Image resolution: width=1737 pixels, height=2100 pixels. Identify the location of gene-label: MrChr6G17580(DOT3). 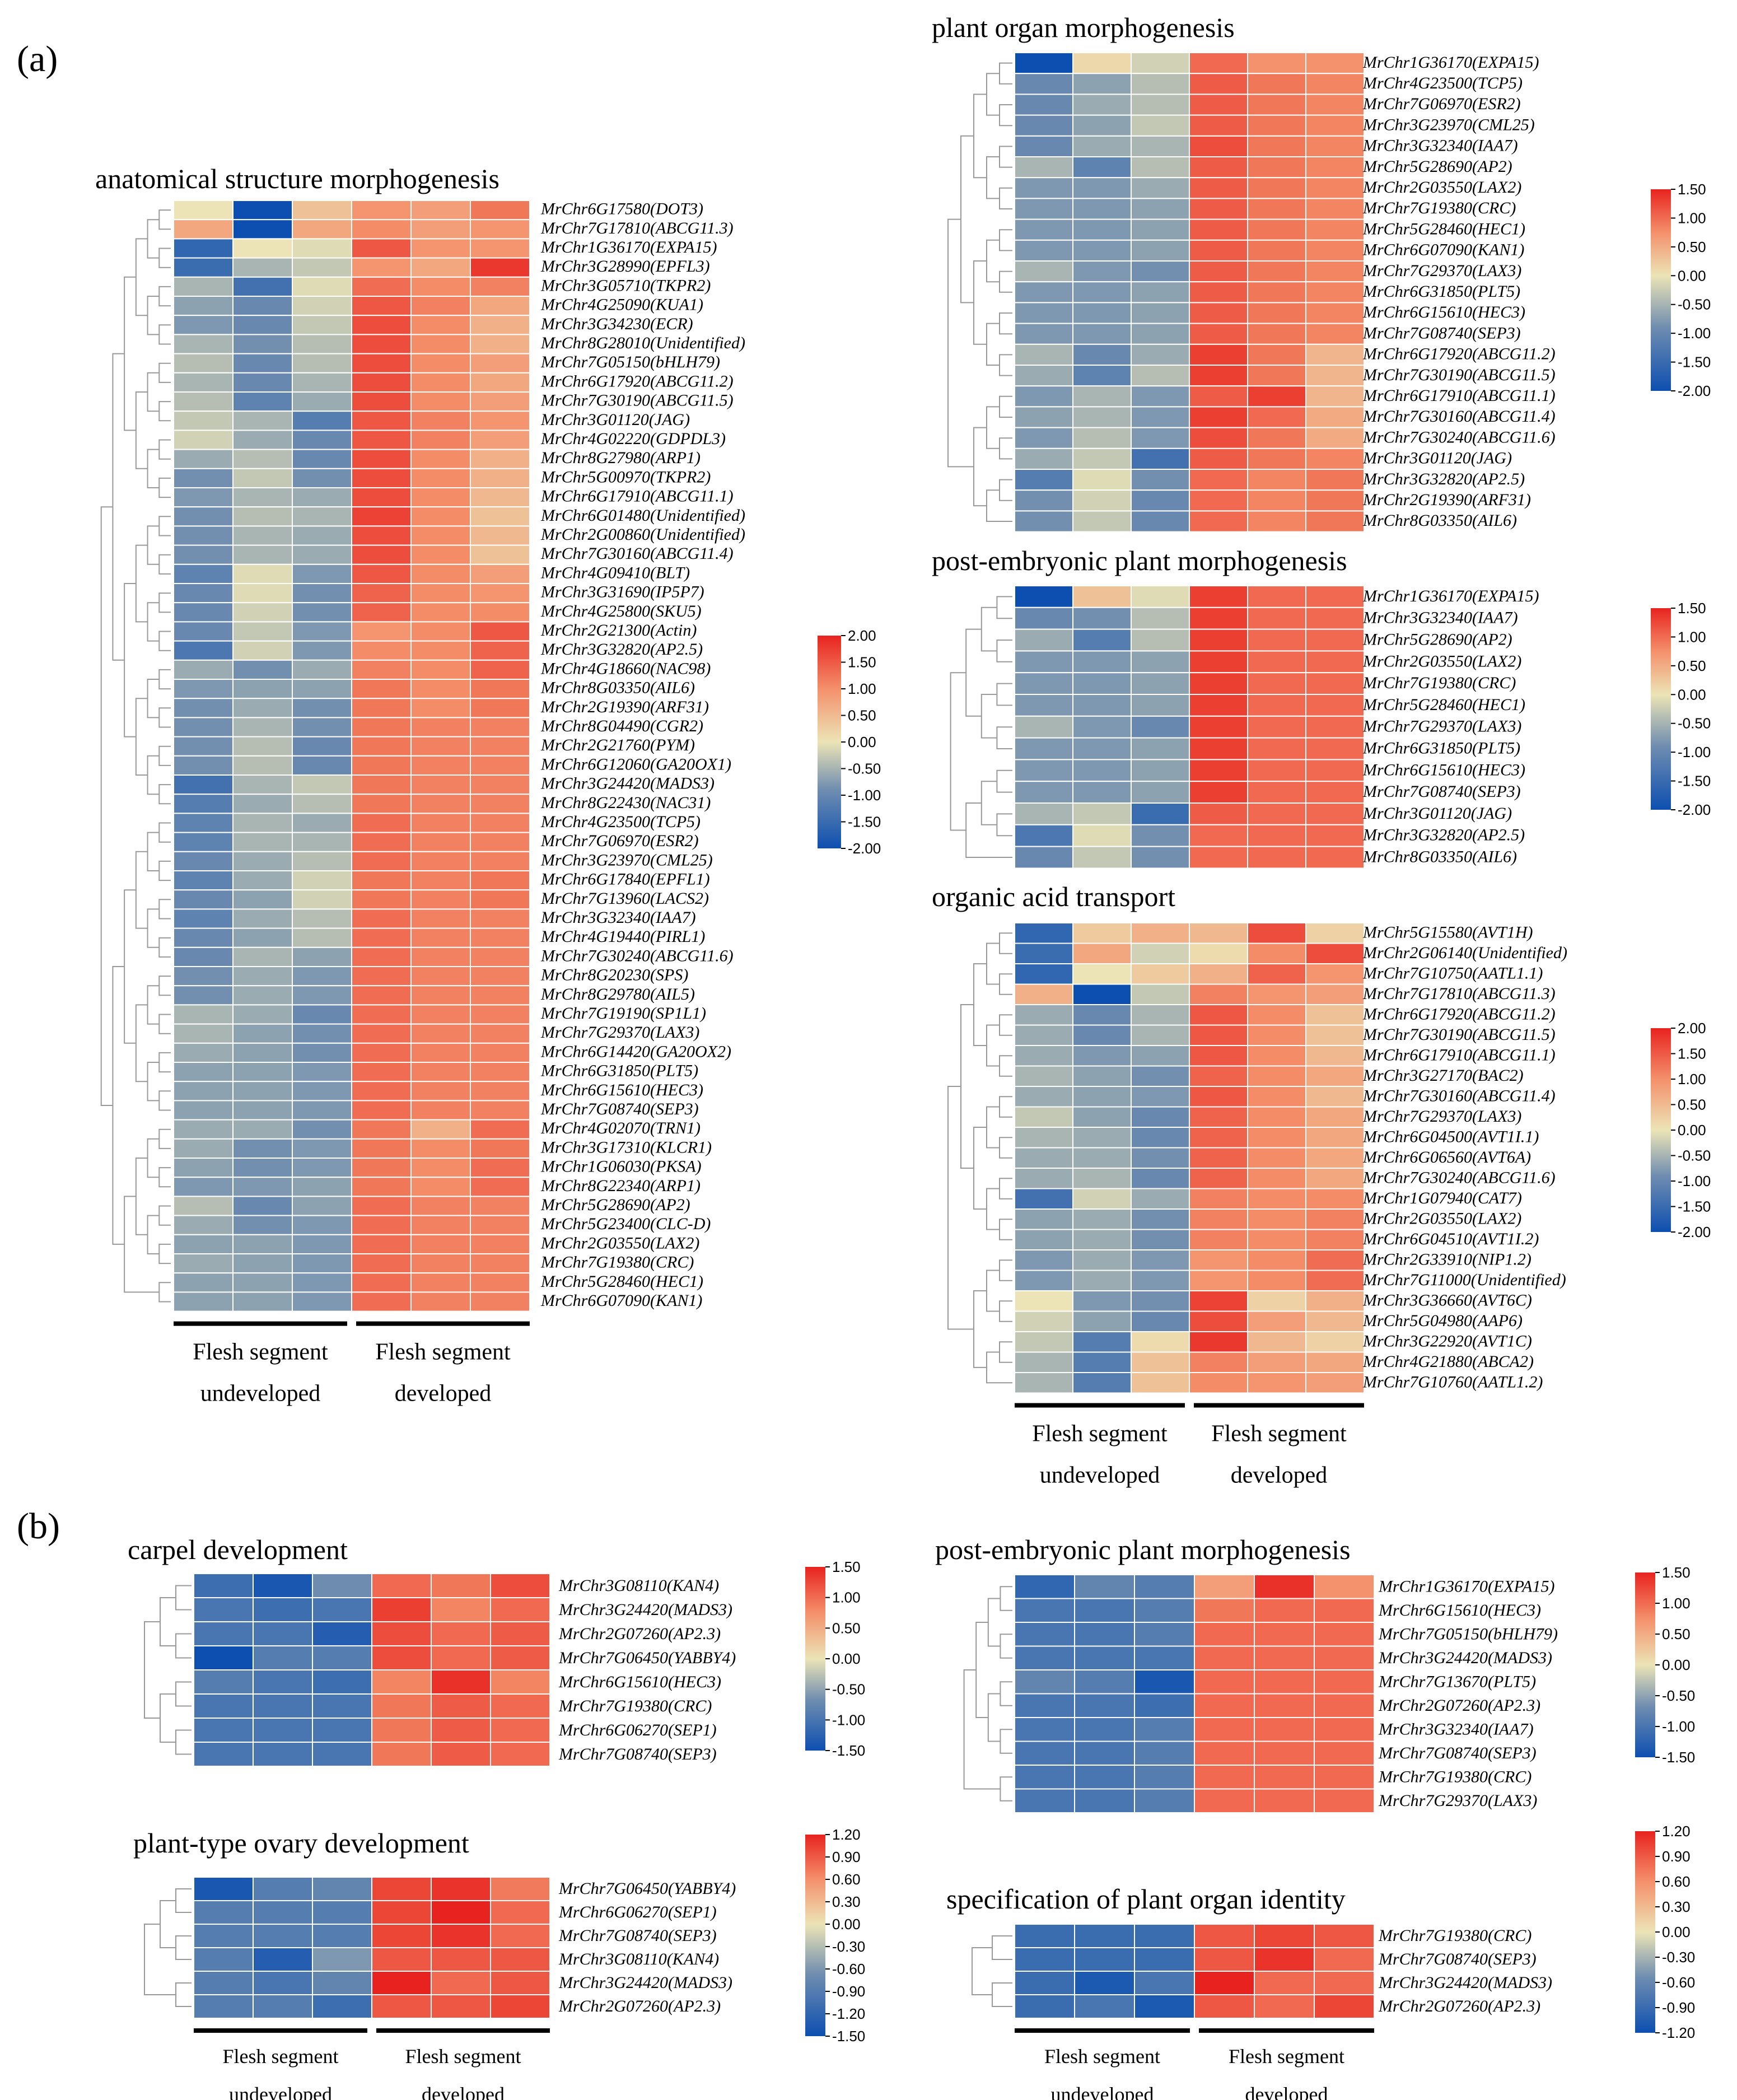
(621, 209).